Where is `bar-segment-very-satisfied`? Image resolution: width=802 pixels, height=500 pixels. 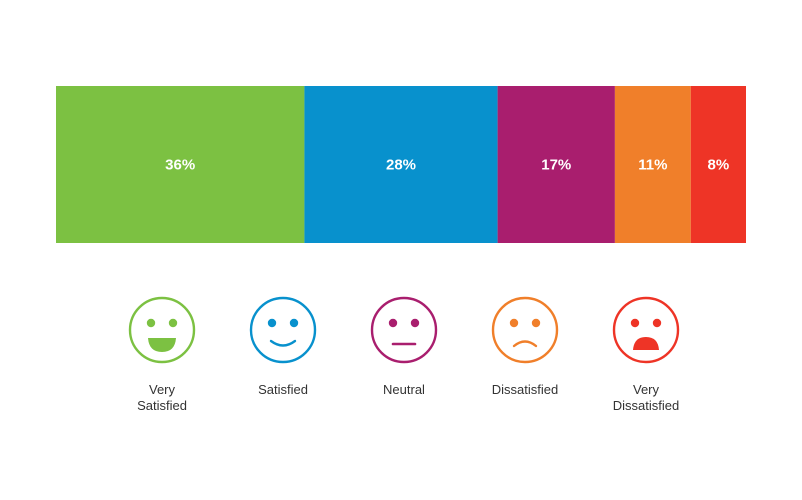 bar-segment-very-satisfied is located at coordinates (180, 164).